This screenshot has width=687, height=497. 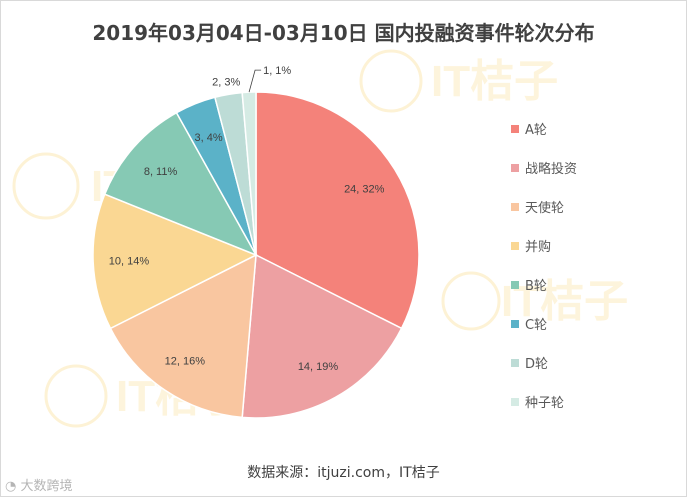 What do you see at coordinates (538, 247) in the screenshot?
I see `legend-label: 并购` at bounding box center [538, 247].